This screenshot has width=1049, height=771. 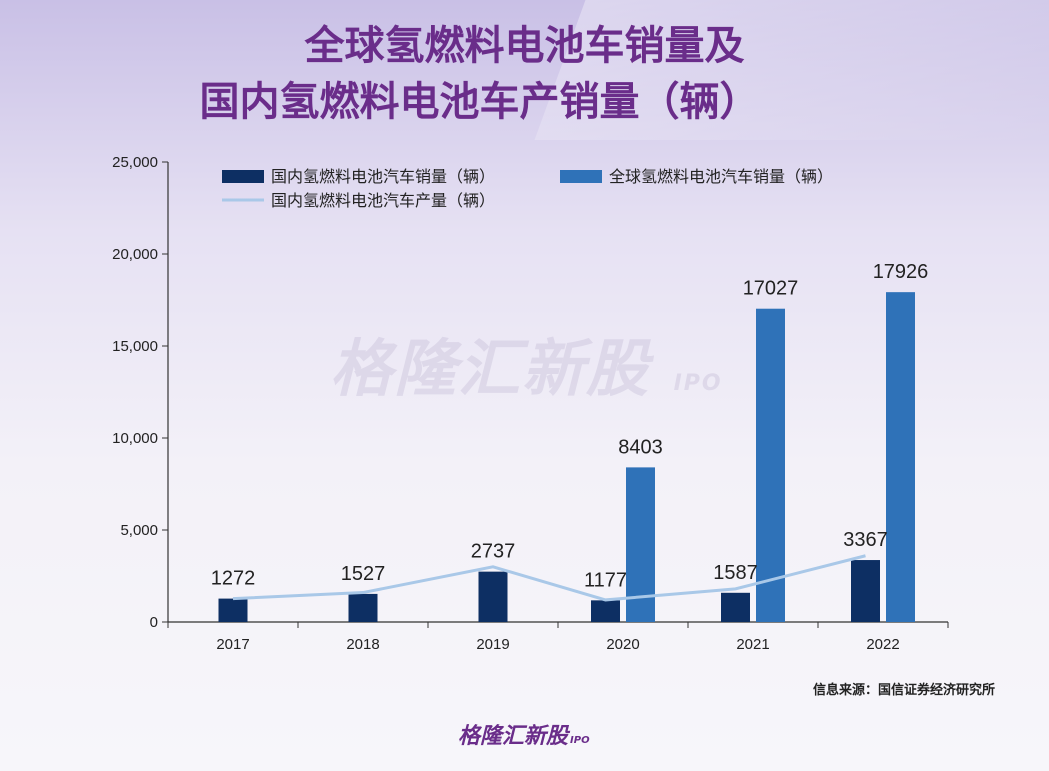 What do you see at coordinates (383, 200) in the screenshot?
I see `legend-domestic-production-label: 国内氢燃料电池汽车产量（辆）` at bounding box center [383, 200].